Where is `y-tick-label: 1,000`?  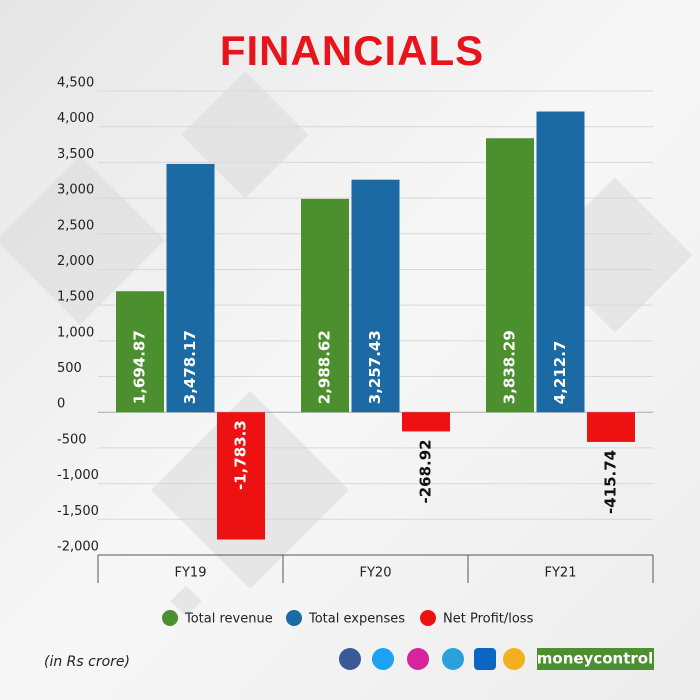 y-tick-label: 1,000 is located at coordinates (75, 332).